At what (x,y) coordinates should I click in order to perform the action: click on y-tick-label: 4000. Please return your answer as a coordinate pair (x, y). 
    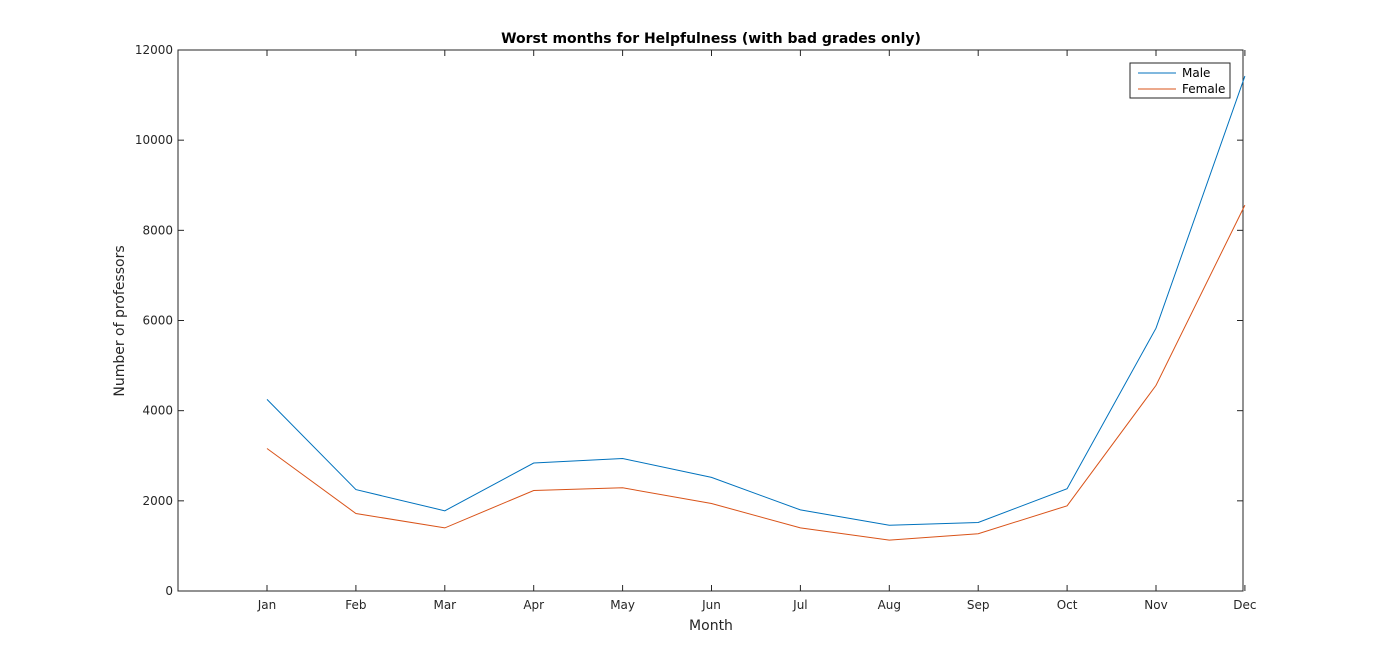
    Looking at the image, I should click on (157, 411).